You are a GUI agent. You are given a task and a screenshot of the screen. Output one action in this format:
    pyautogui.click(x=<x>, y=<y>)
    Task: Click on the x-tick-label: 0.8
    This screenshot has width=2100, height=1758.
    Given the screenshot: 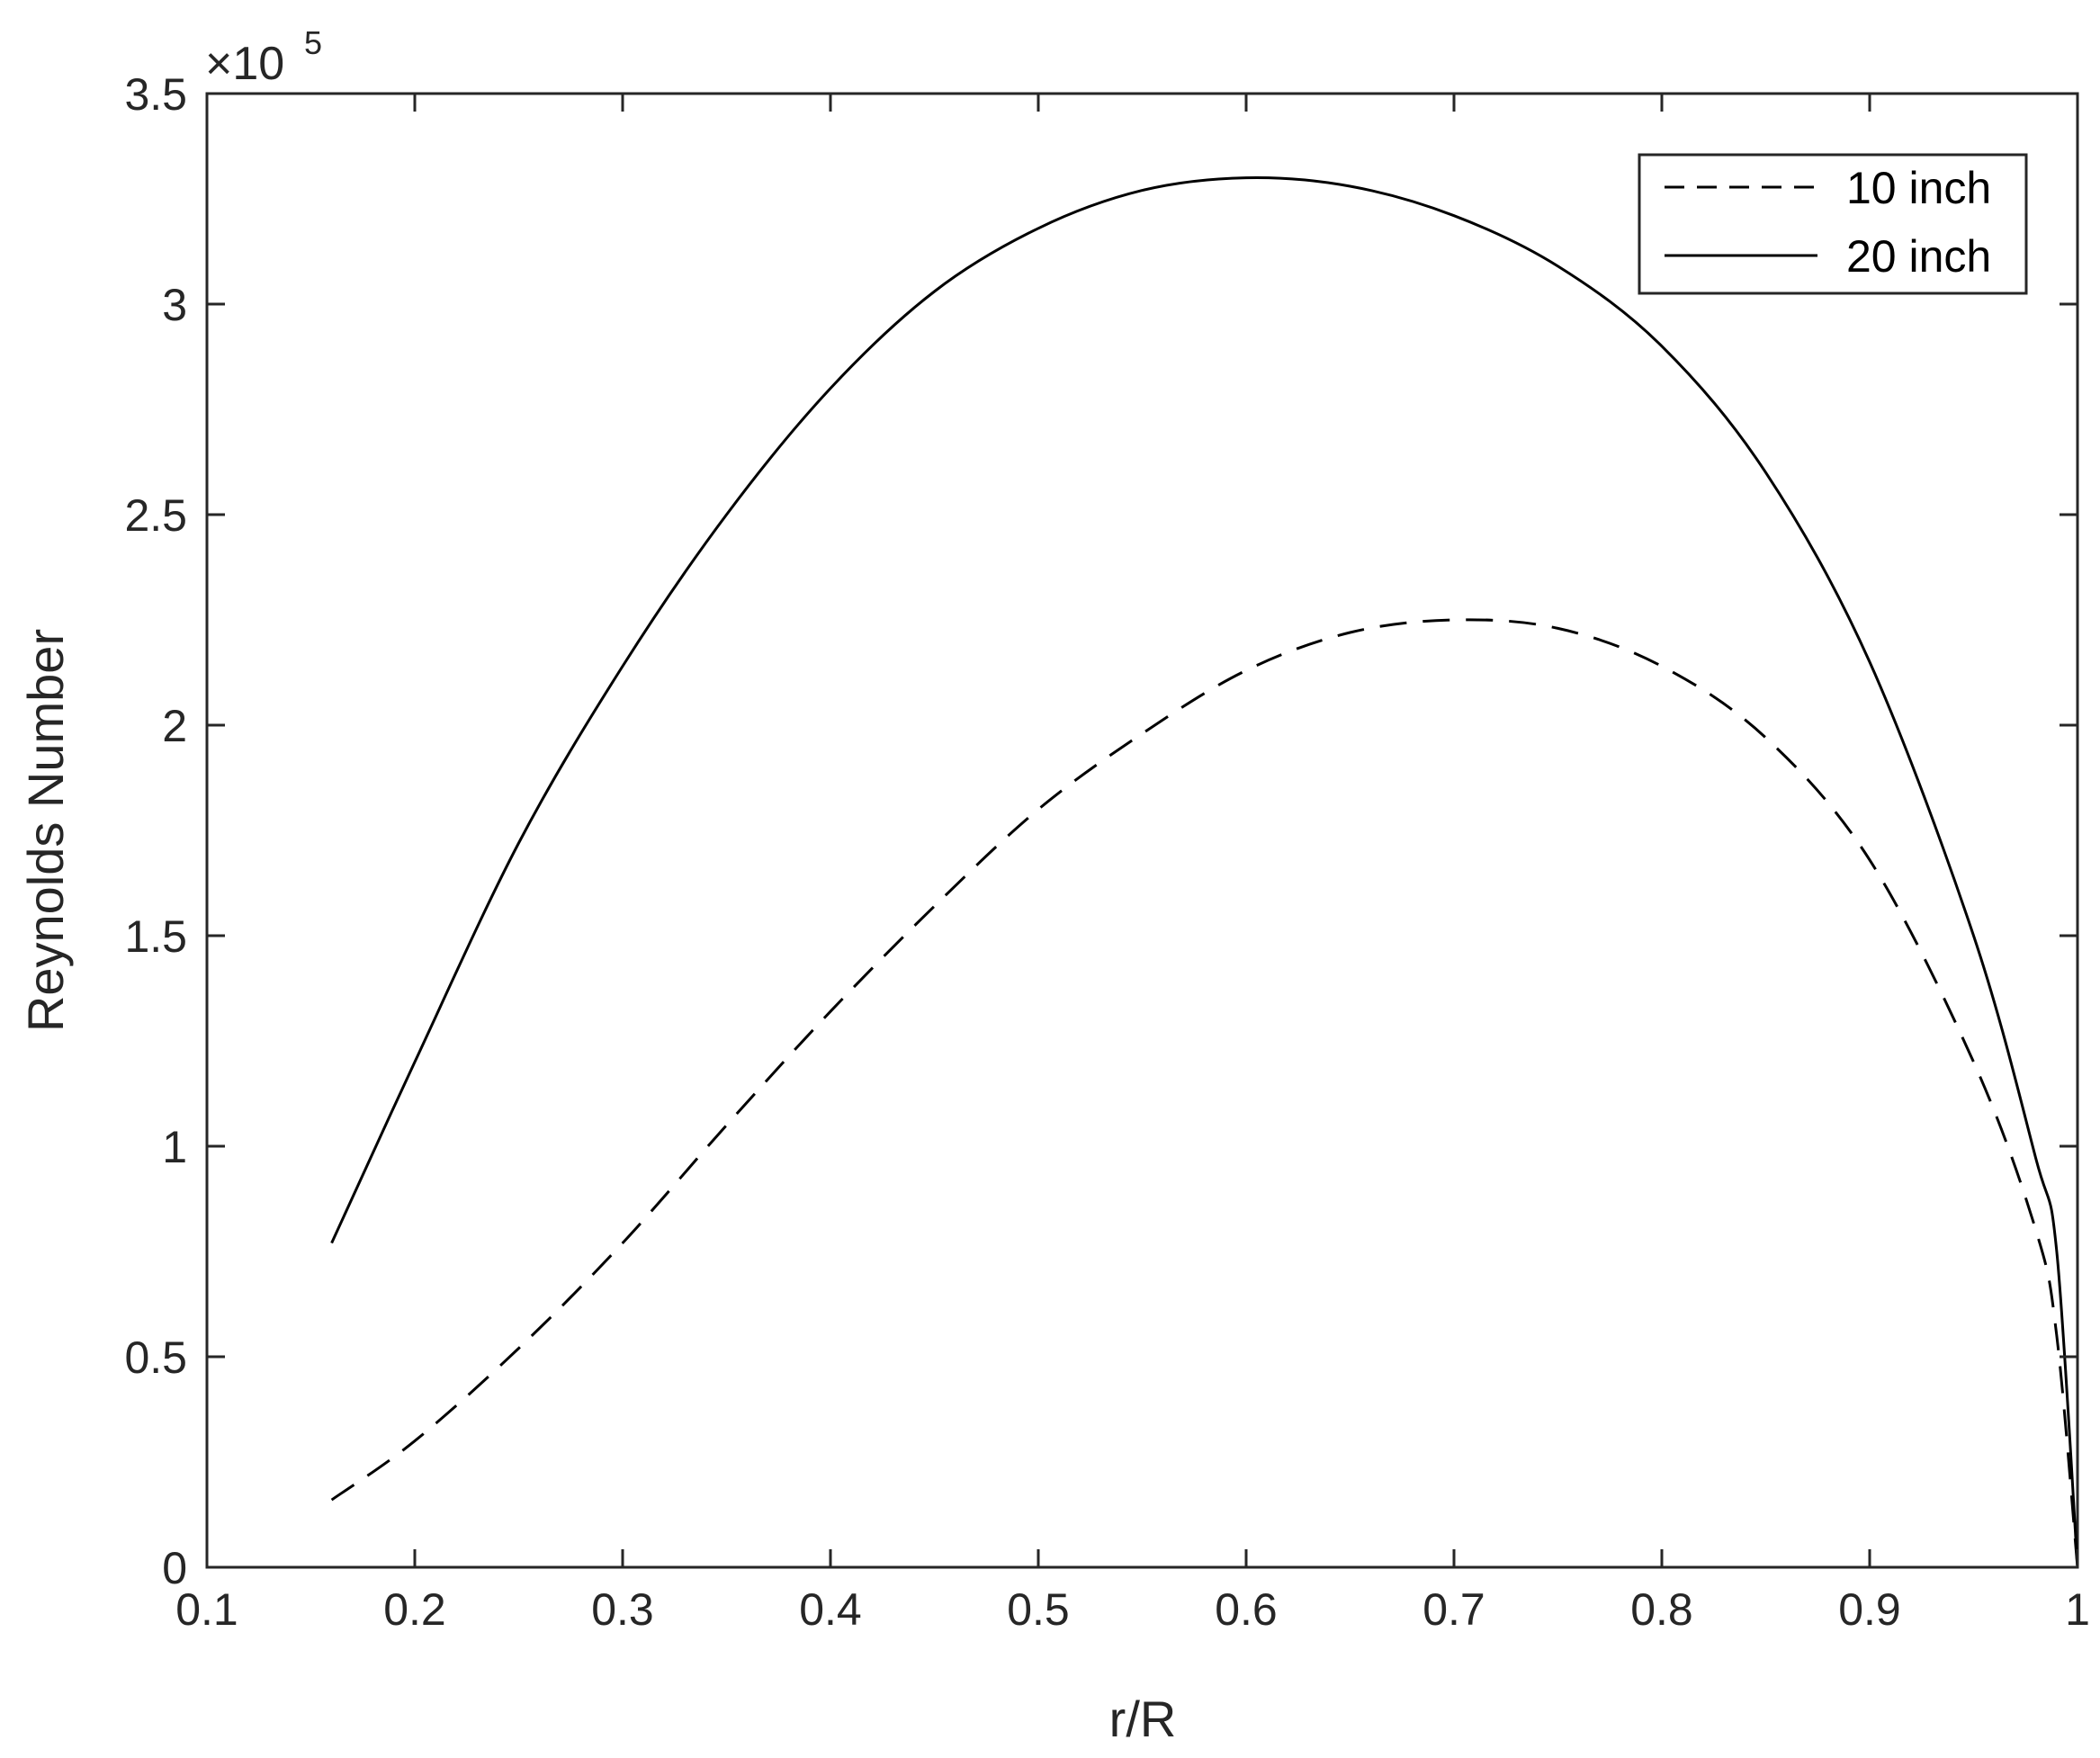 What is the action you would take?
    pyautogui.click(x=1661, y=1609)
    